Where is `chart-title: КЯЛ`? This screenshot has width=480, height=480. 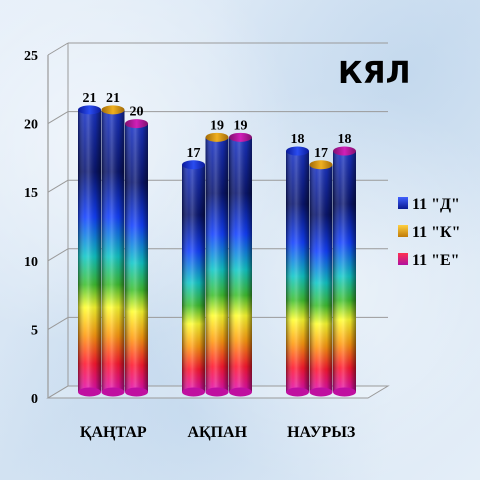 chart-title: КЯЛ is located at coordinates (374, 73).